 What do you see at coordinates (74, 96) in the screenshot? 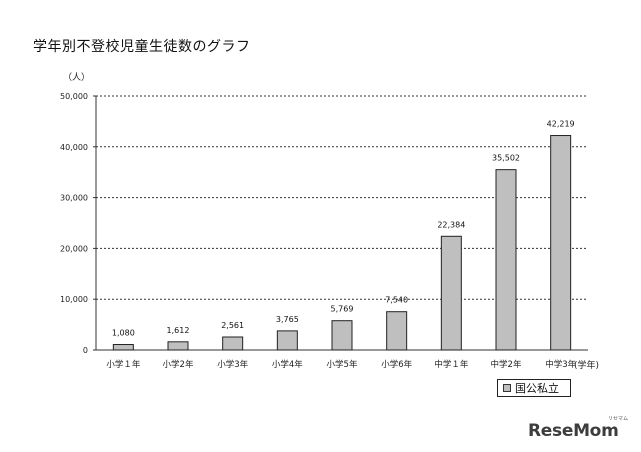
I see `y-tick-label: 50,000` at bounding box center [74, 96].